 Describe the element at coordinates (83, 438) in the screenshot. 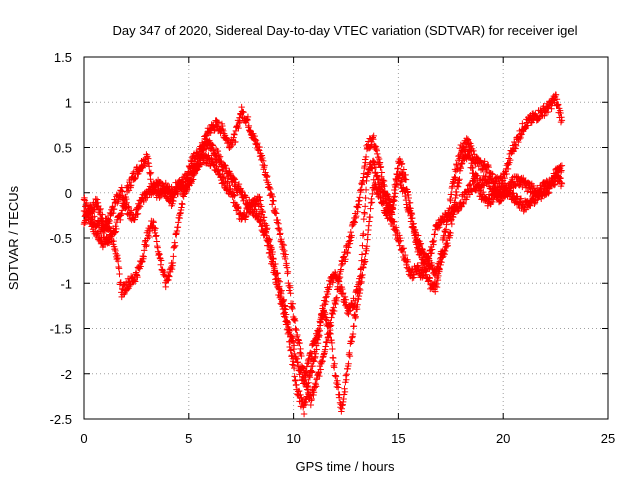

I see `x-tick-label: 0` at that location.